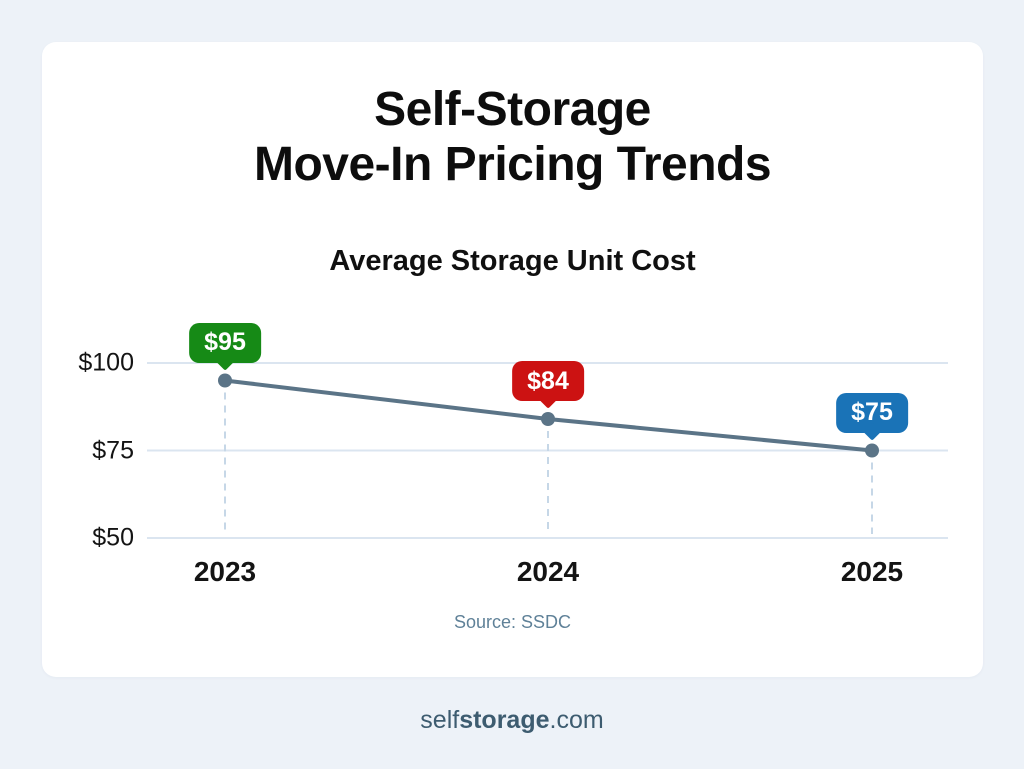 This screenshot has height=769, width=1024. I want to click on brand-bold: storage, so click(504, 720).